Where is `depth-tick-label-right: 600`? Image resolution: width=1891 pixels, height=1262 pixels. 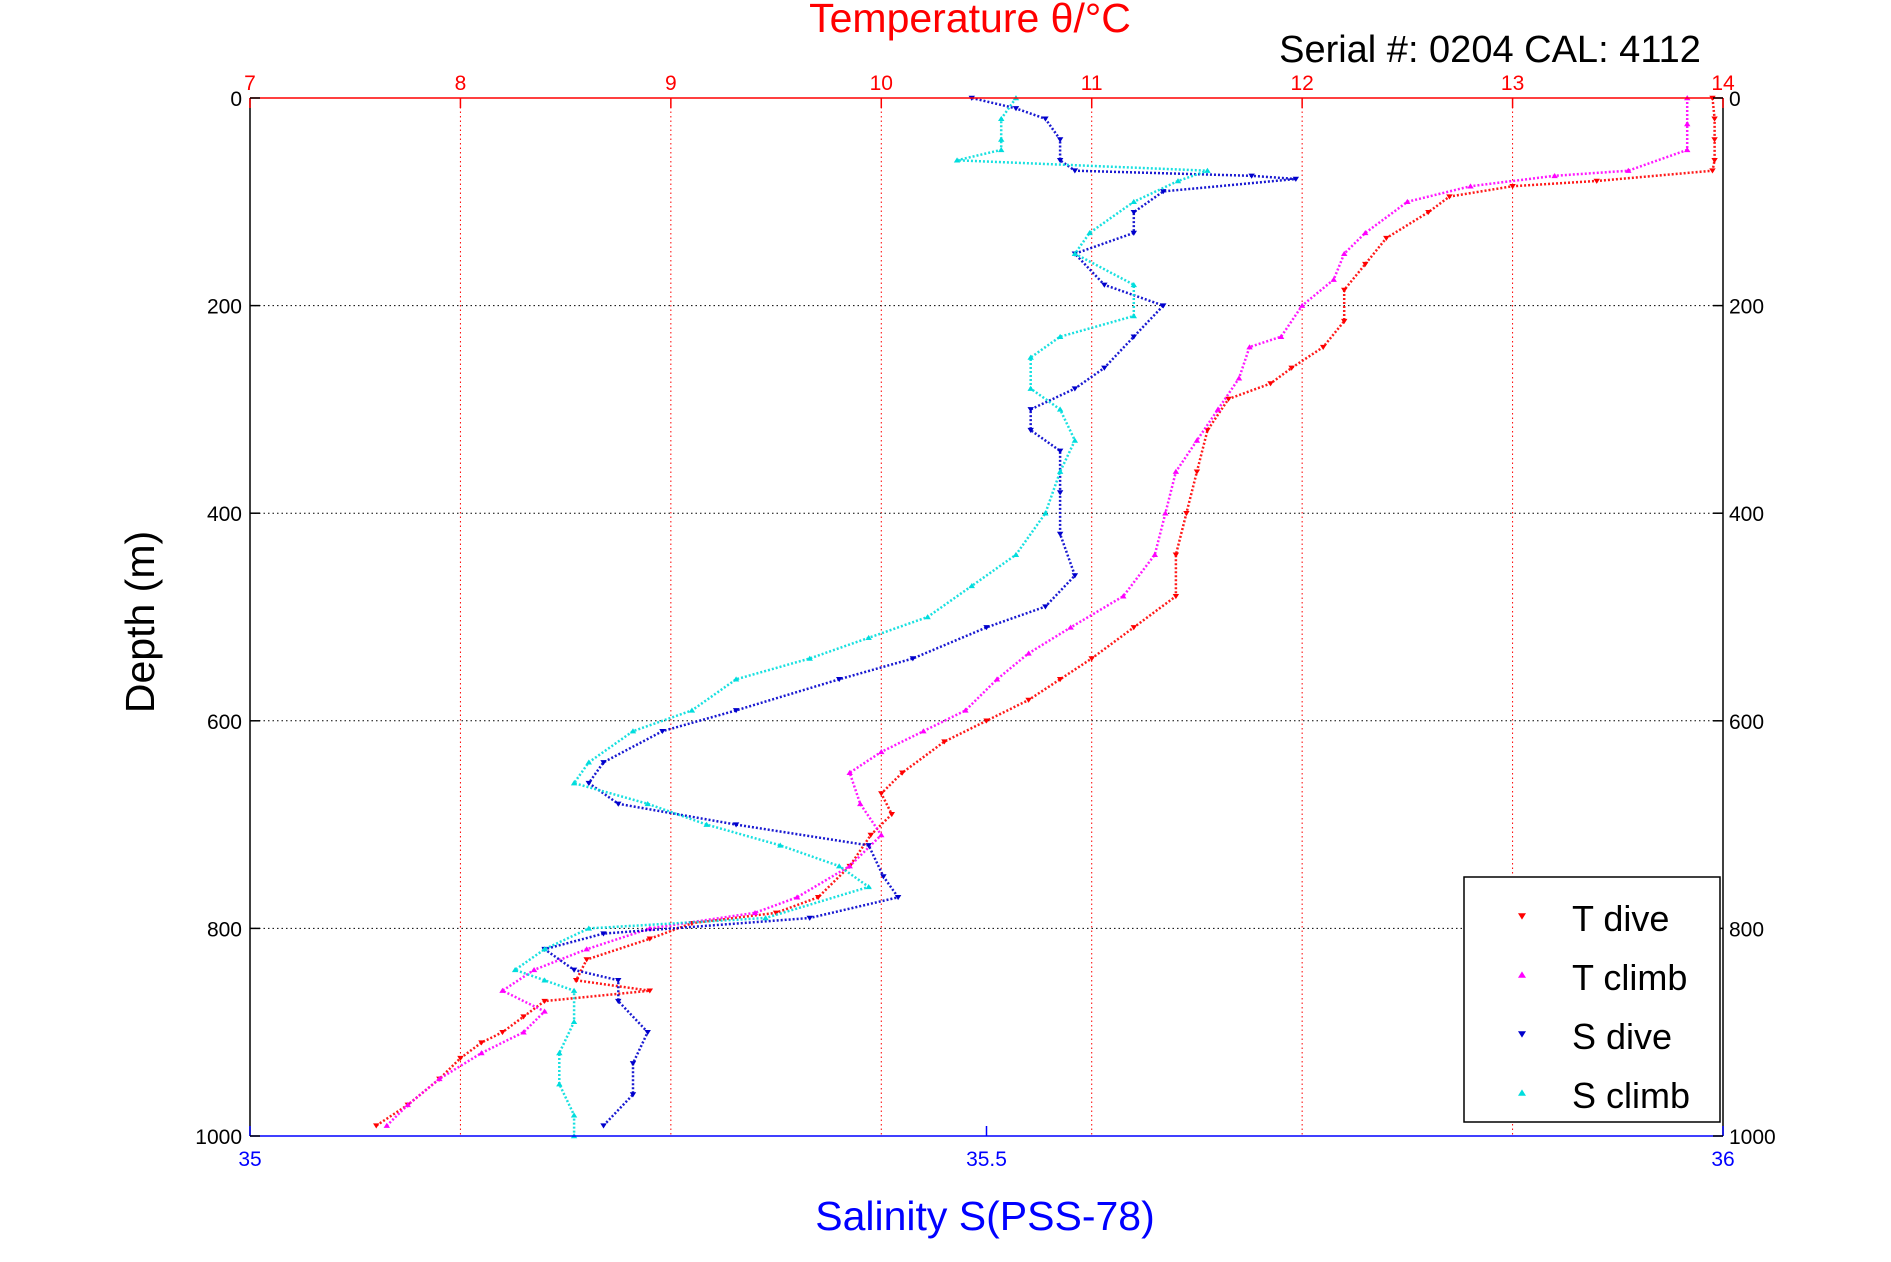
depth-tick-label-right: 600 is located at coordinates (1746, 722).